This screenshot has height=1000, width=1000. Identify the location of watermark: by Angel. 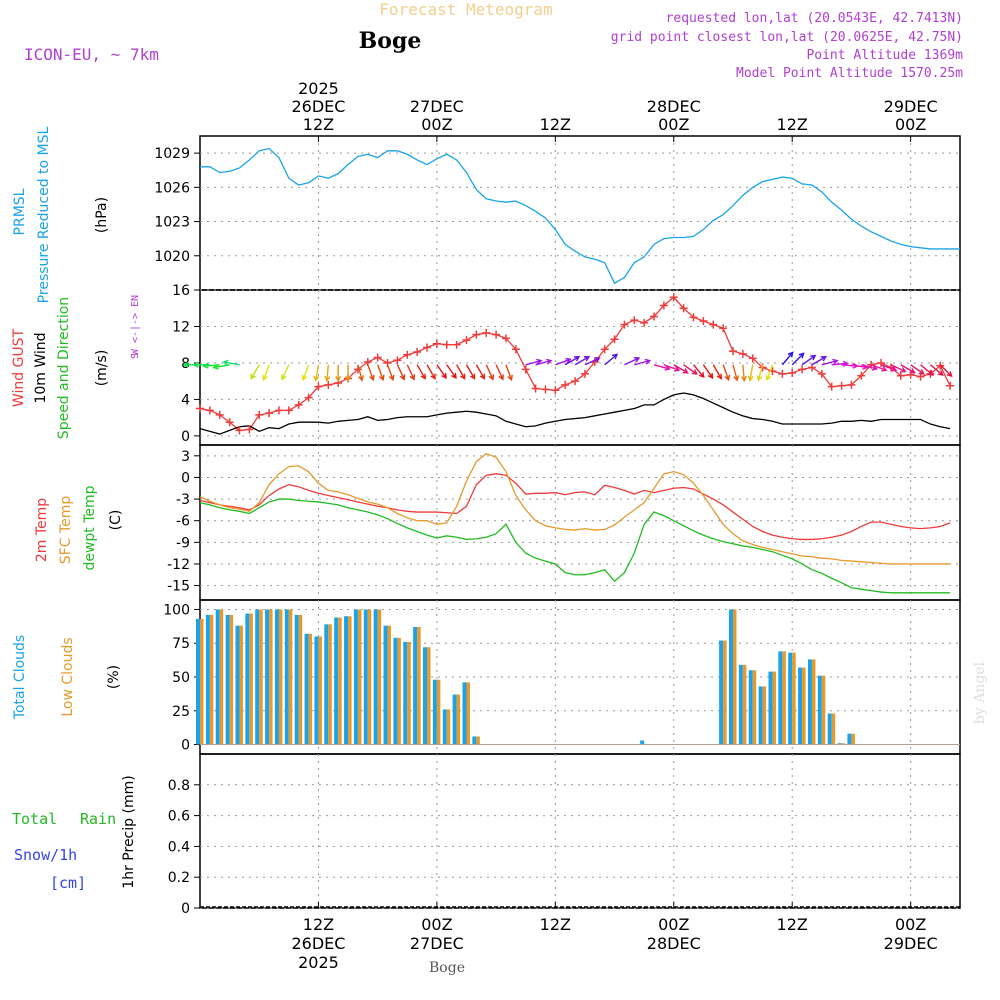
(980, 692).